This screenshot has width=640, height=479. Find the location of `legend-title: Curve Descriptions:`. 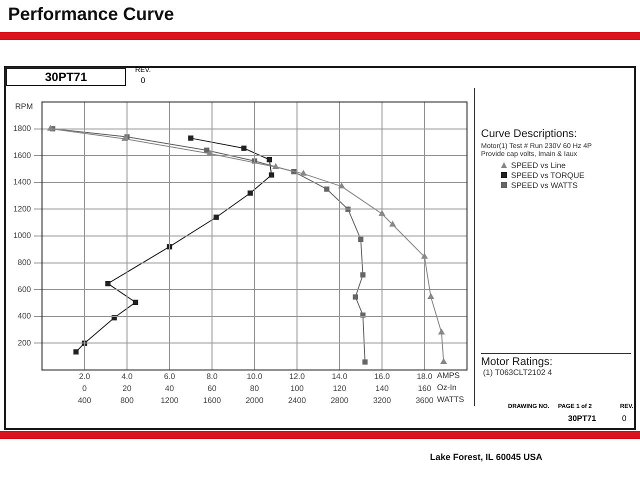

legend-title: Curve Descriptions: is located at coordinates (529, 134).